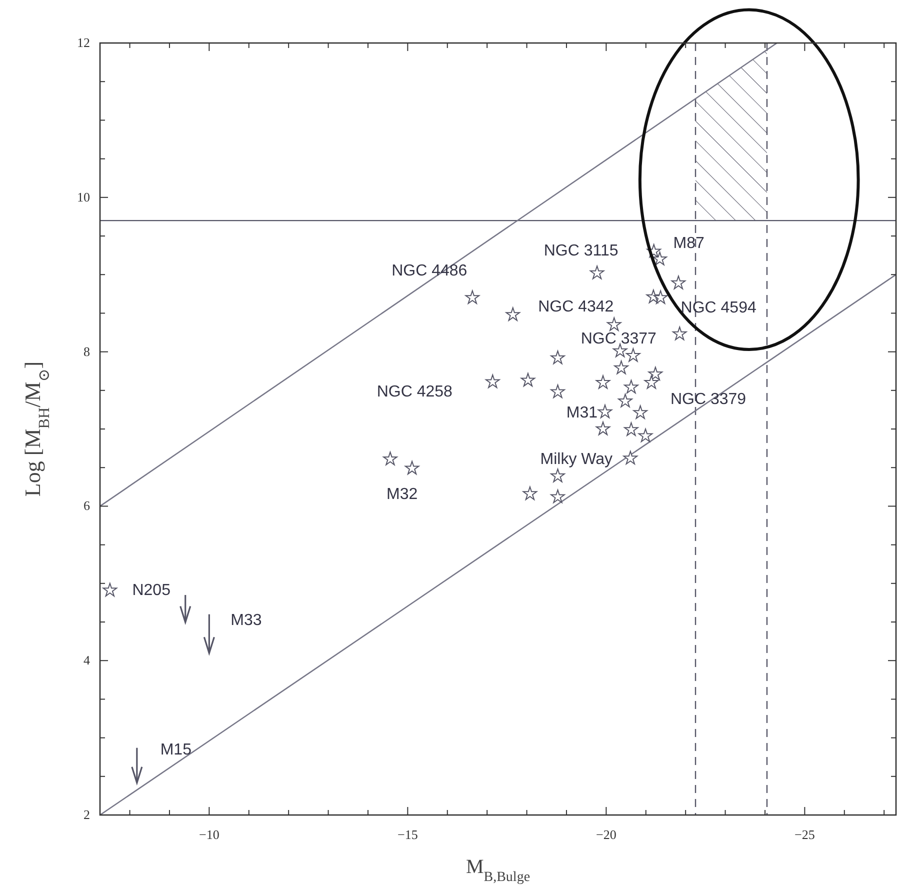 The width and height of the screenshot is (899, 885). Describe the element at coordinates (402, 494) in the screenshot. I see `annotation: M32` at that location.